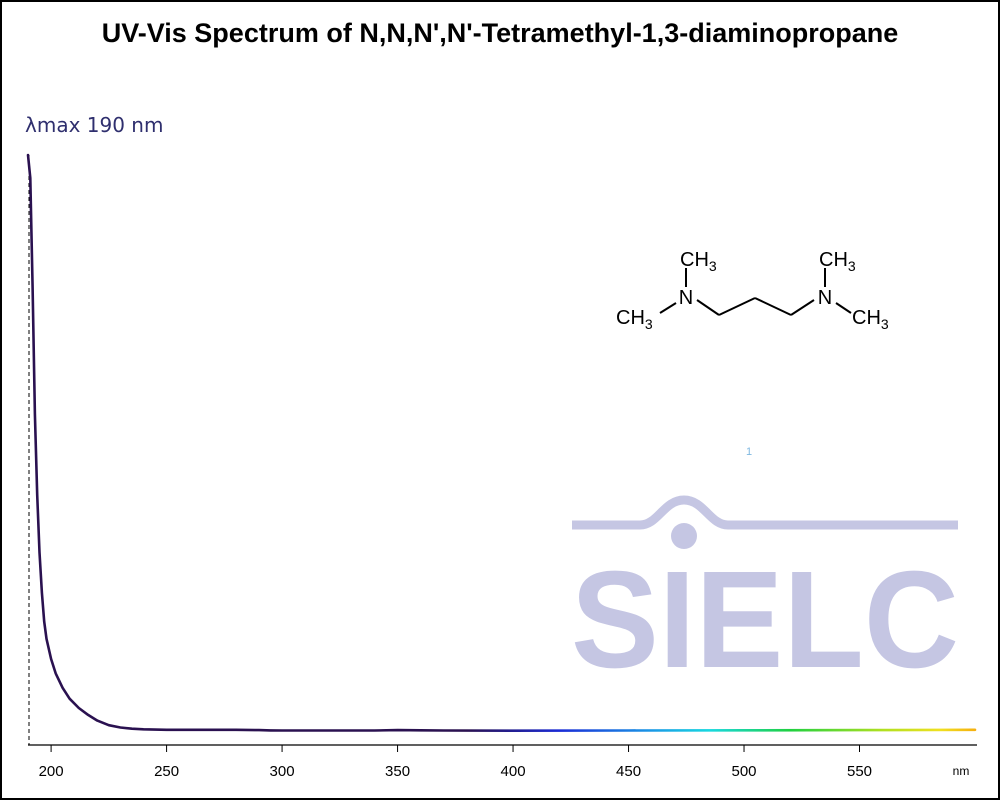 The height and width of the screenshot is (800, 1000). What do you see at coordinates (765, 512) in the screenshot?
I see `watermark-swoosh` at bounding box center [765, 512].